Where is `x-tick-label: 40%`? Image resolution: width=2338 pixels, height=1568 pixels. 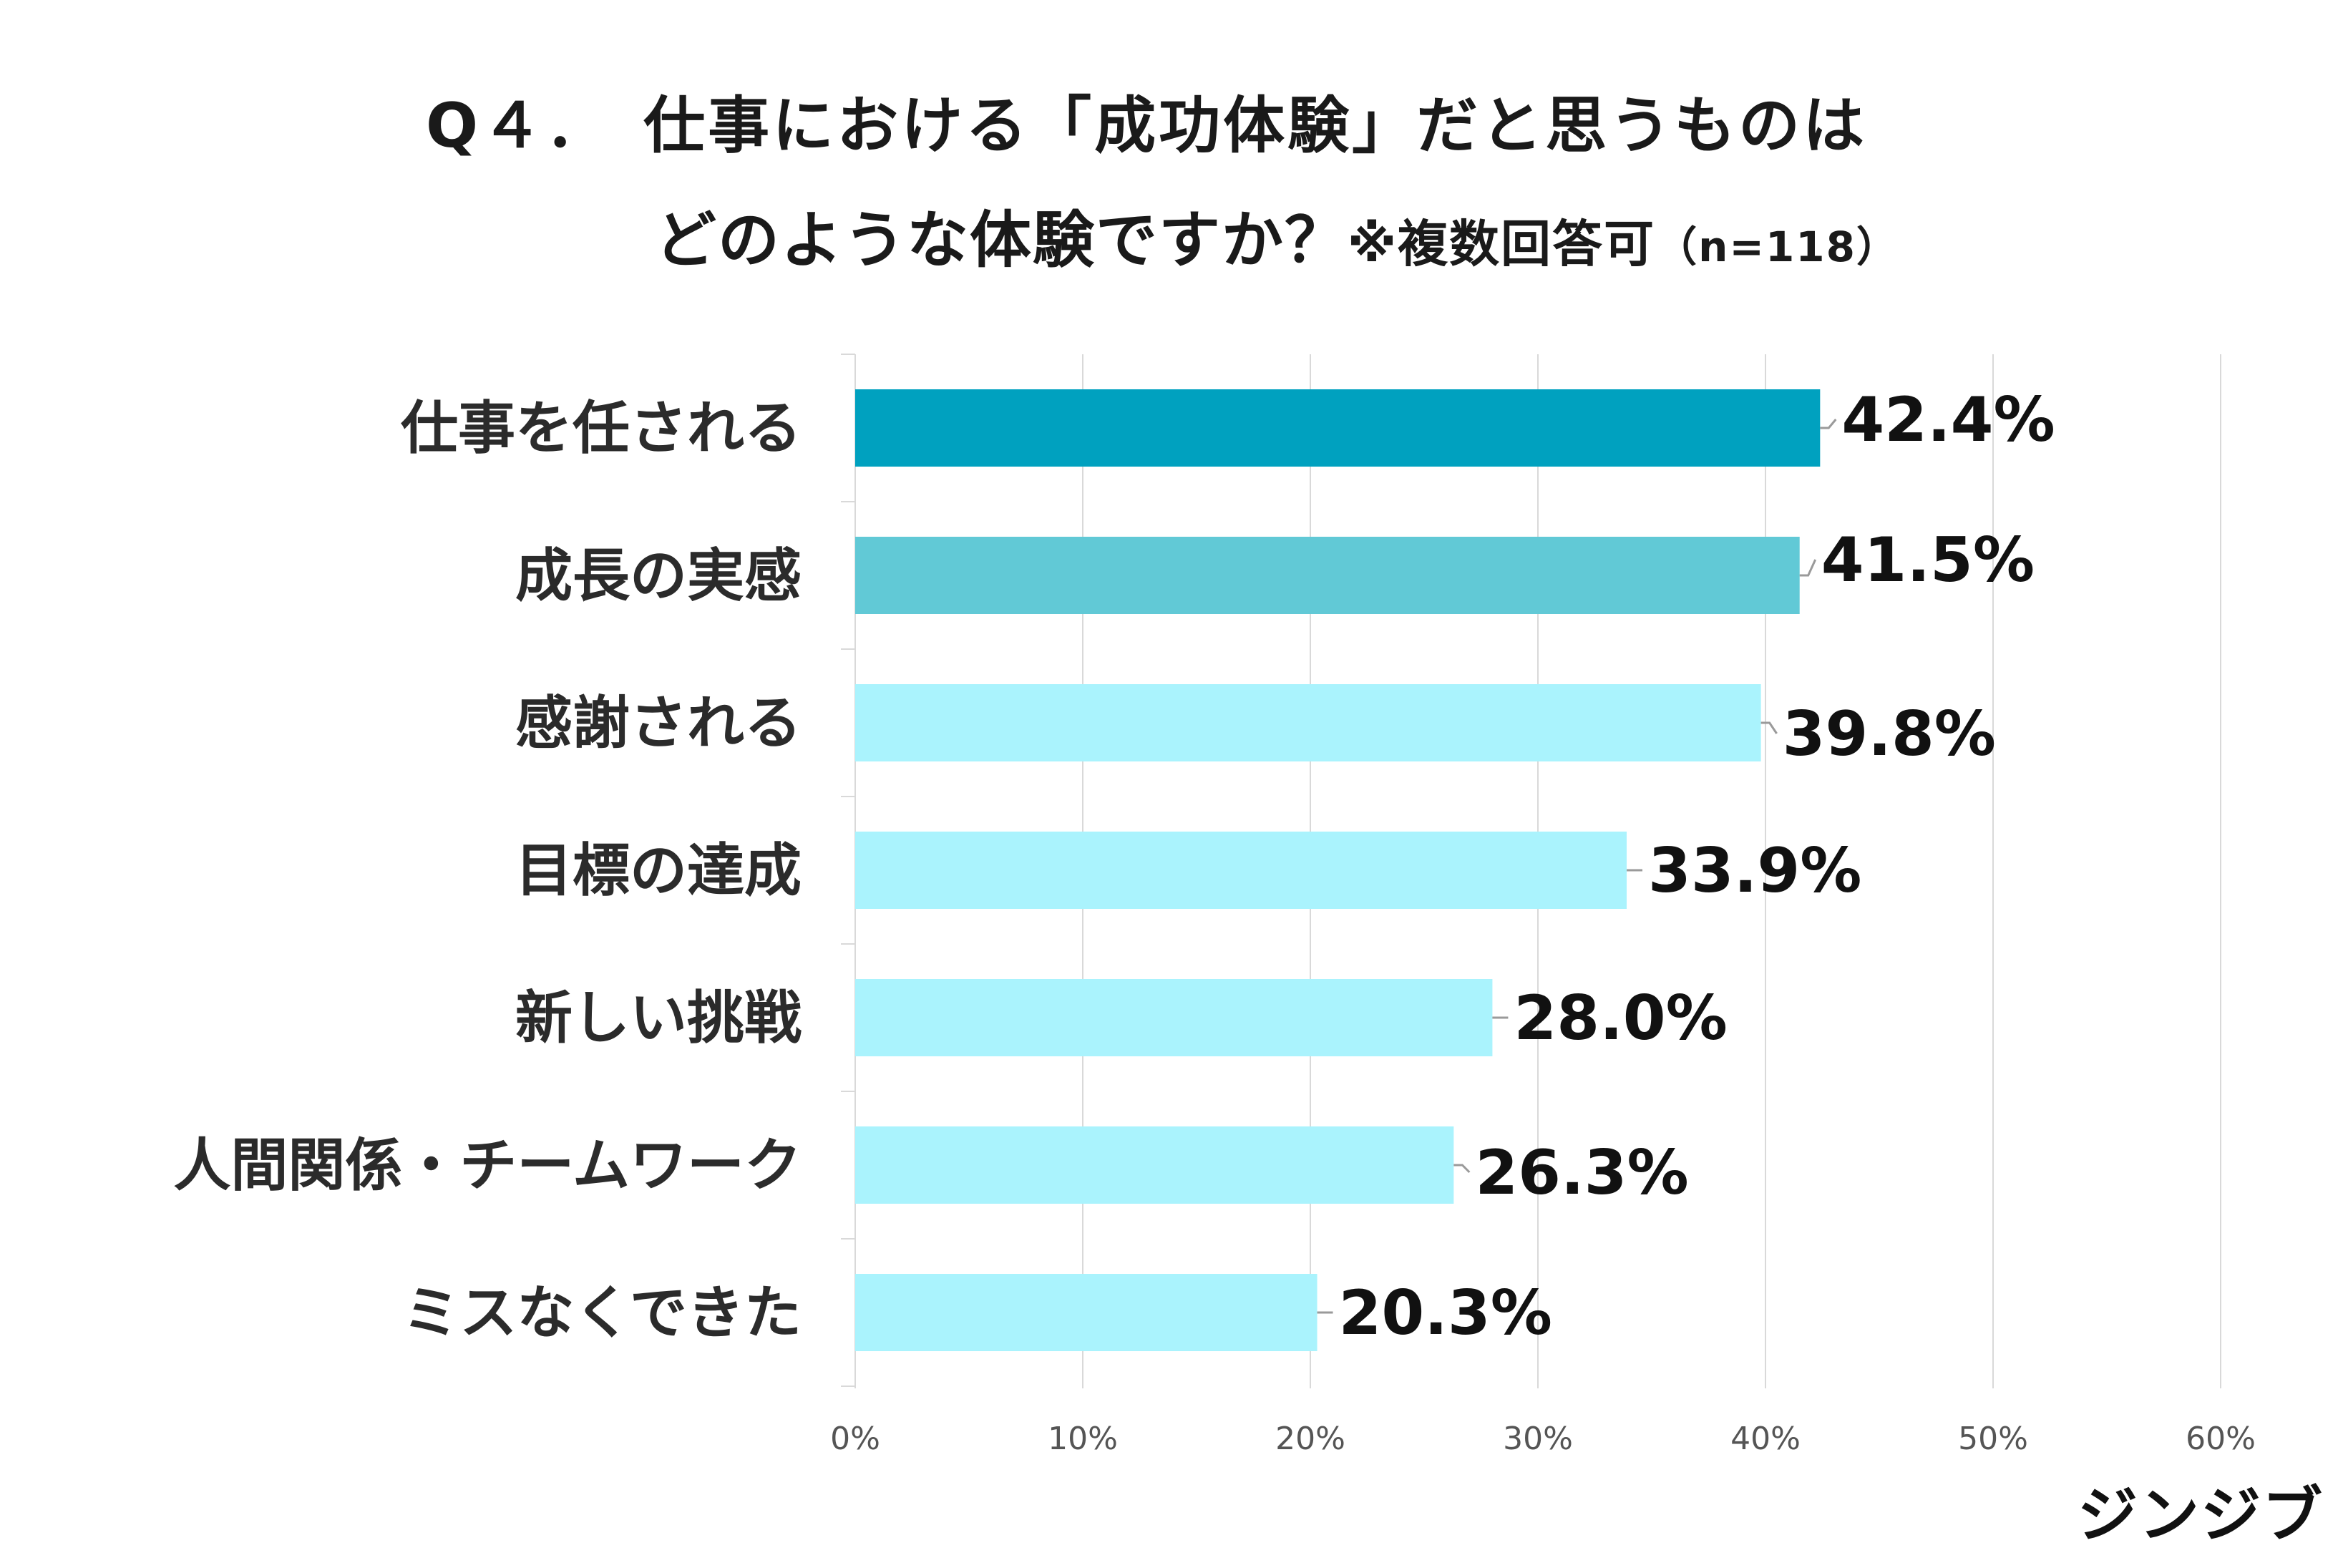 x-tick-label: 40% is located at coordinates (1765, 1439).